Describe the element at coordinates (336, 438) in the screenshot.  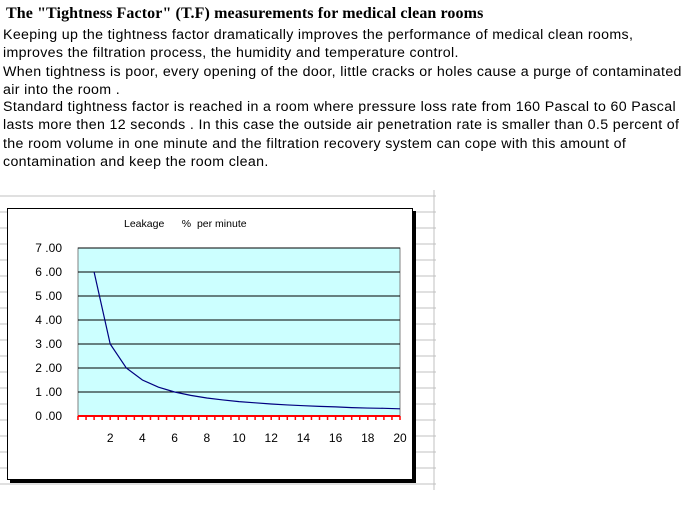
I see `x-tick-label: 16` at that location.